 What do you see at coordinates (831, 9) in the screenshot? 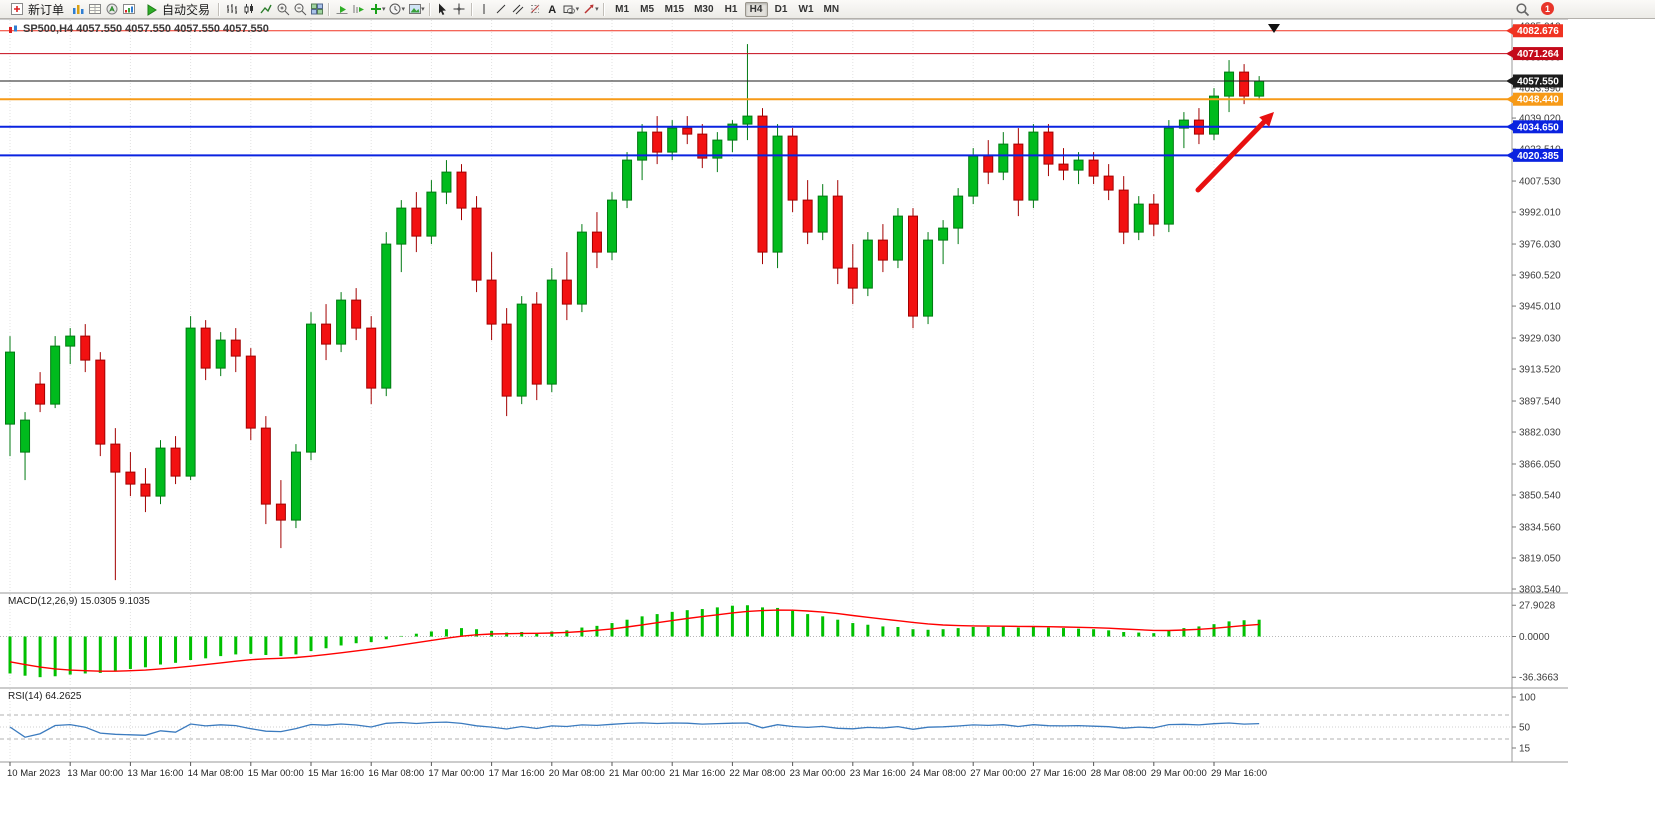
I see `timeframe-button-mn: MN` at bounding box center [831, 9].